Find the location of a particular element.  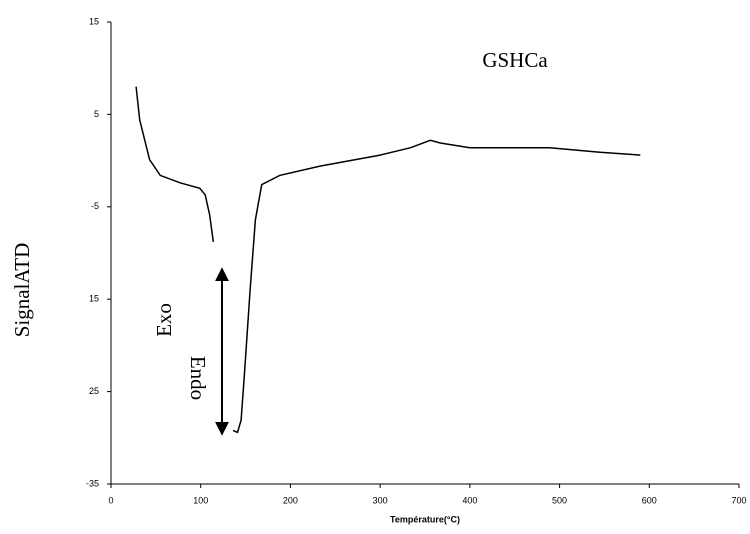

x-tick-label: 700 is located at coordinates (738, 500).